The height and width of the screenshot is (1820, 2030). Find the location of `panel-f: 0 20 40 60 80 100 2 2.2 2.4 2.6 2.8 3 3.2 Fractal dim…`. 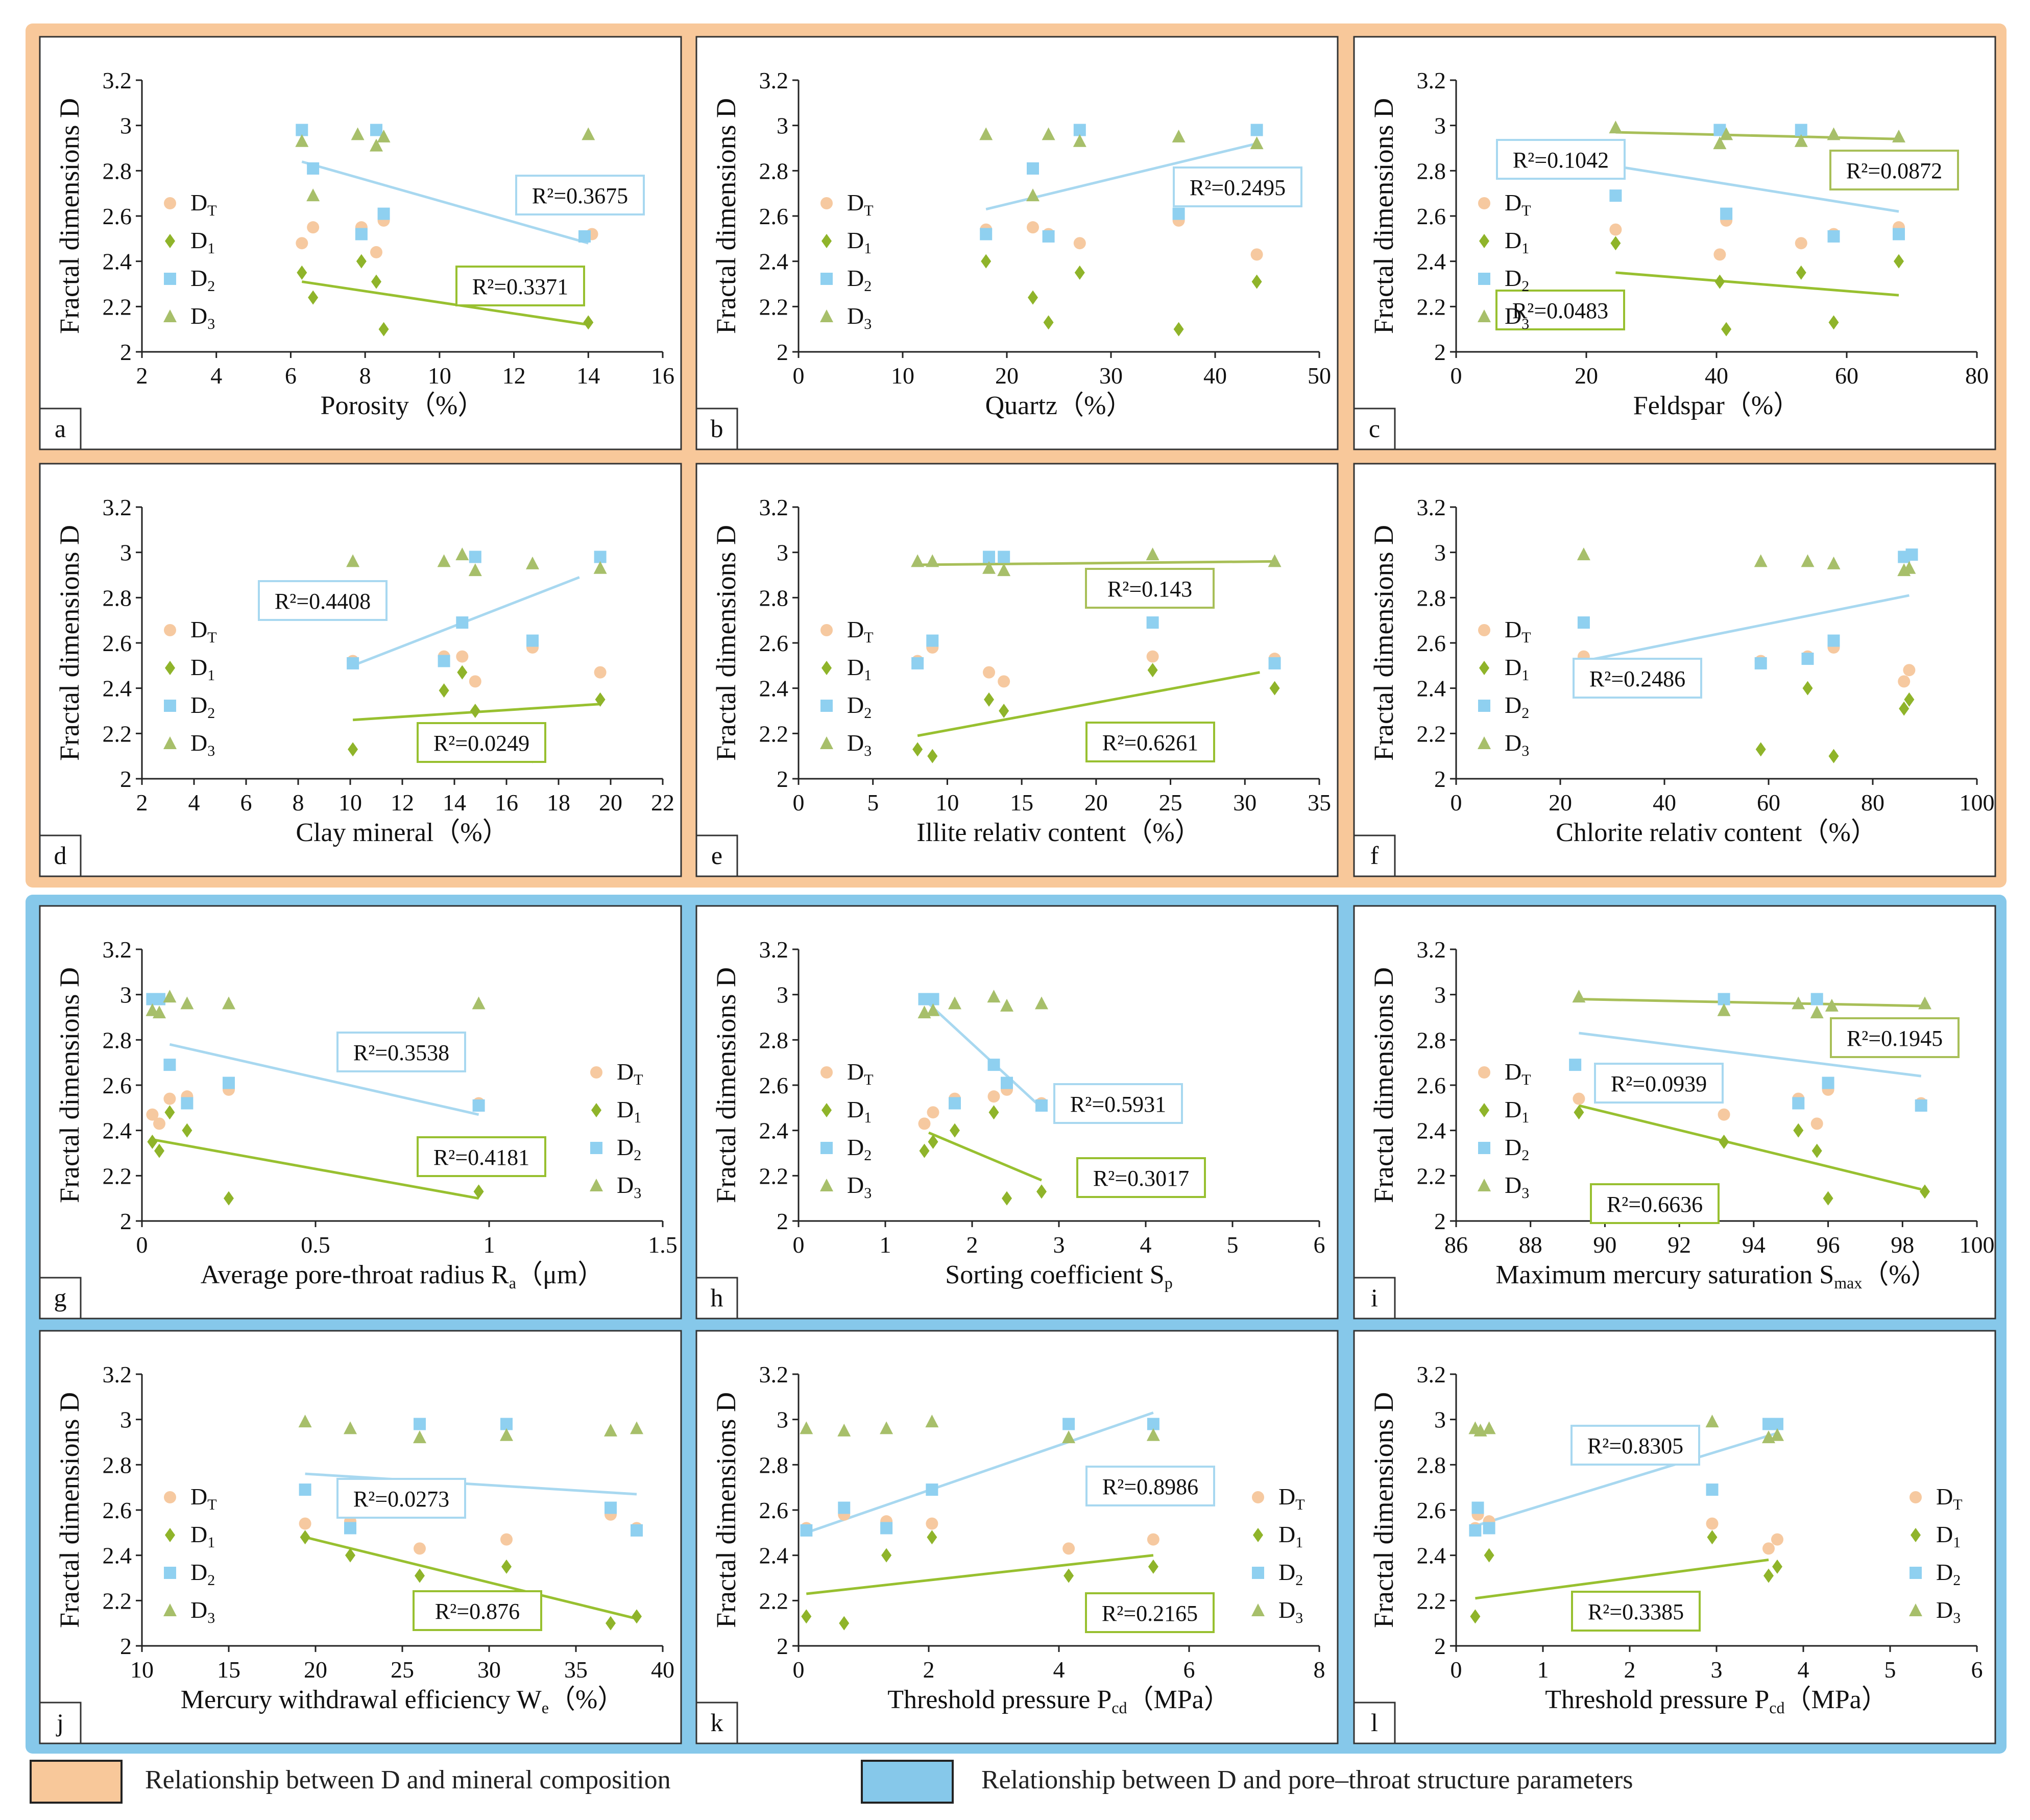

panel-f: 0 20 40 60 80 100 2 2.2 2.4 2.6 2.8 3 3.2 Fractal dim… is located at coordinates (1674, 670).